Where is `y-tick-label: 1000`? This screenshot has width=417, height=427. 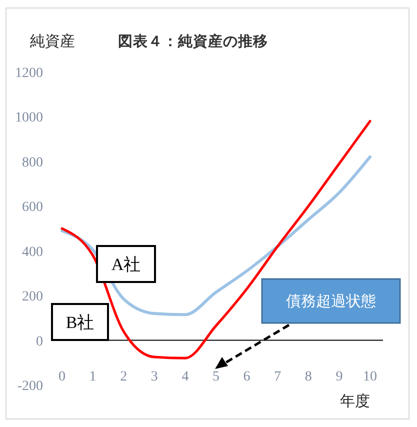 y-tick-label: 1000 is located at coordinates (29, 118).